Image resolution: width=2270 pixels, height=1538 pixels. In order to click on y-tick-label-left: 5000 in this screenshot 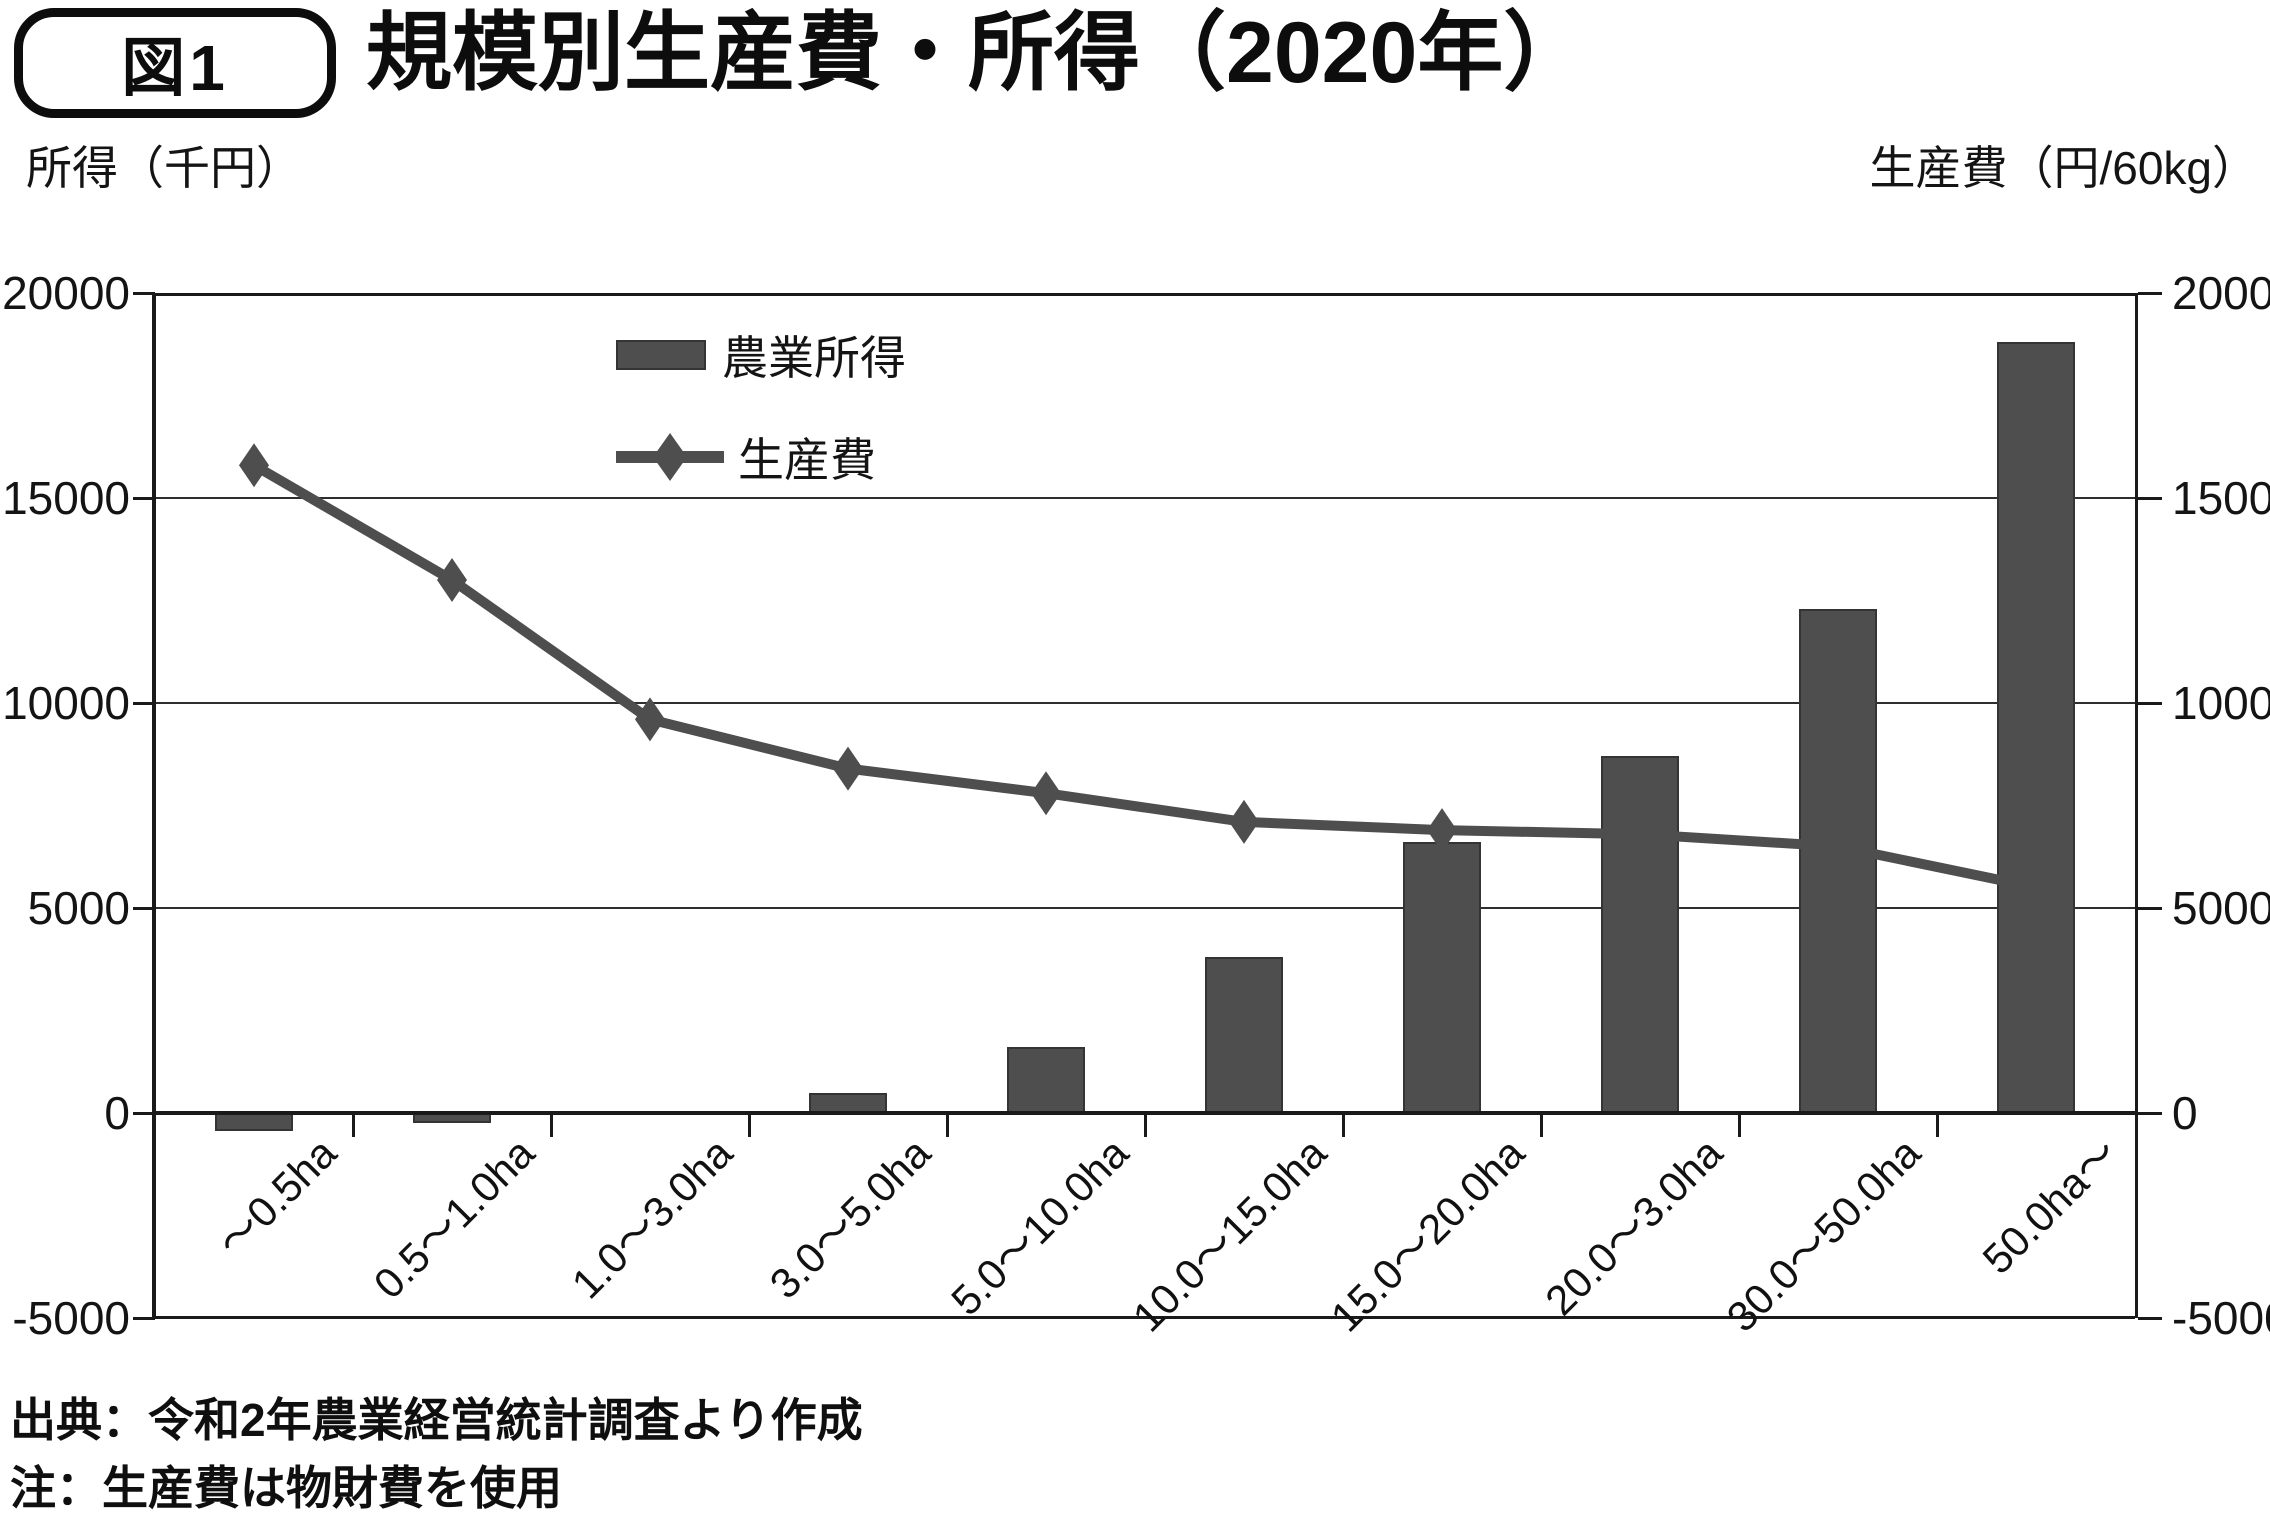, I will do `click(78, 908)`.